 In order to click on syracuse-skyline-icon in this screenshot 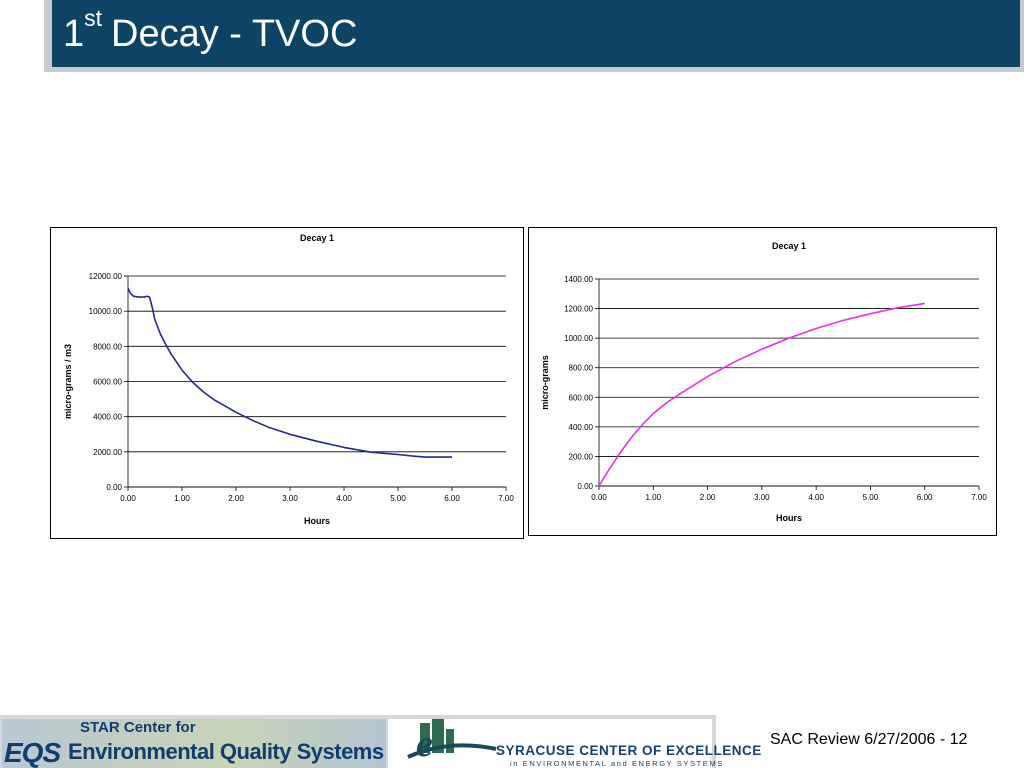, I will do `click(452, 739)`.